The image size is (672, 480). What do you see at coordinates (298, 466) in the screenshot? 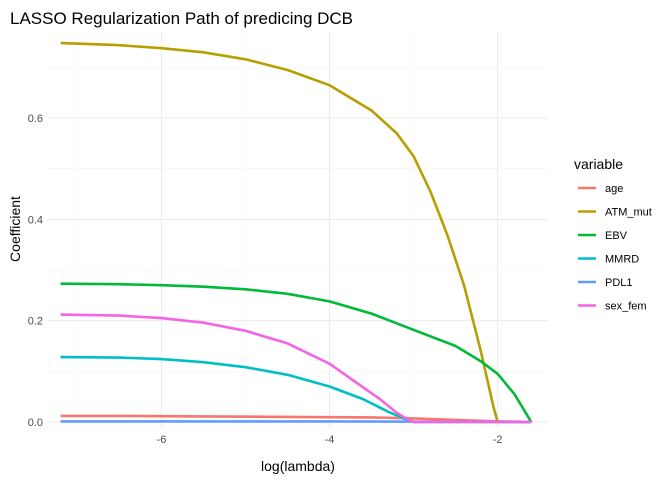
I see `x-axis-title: log(lambda)` at bounding box center [298, 466].